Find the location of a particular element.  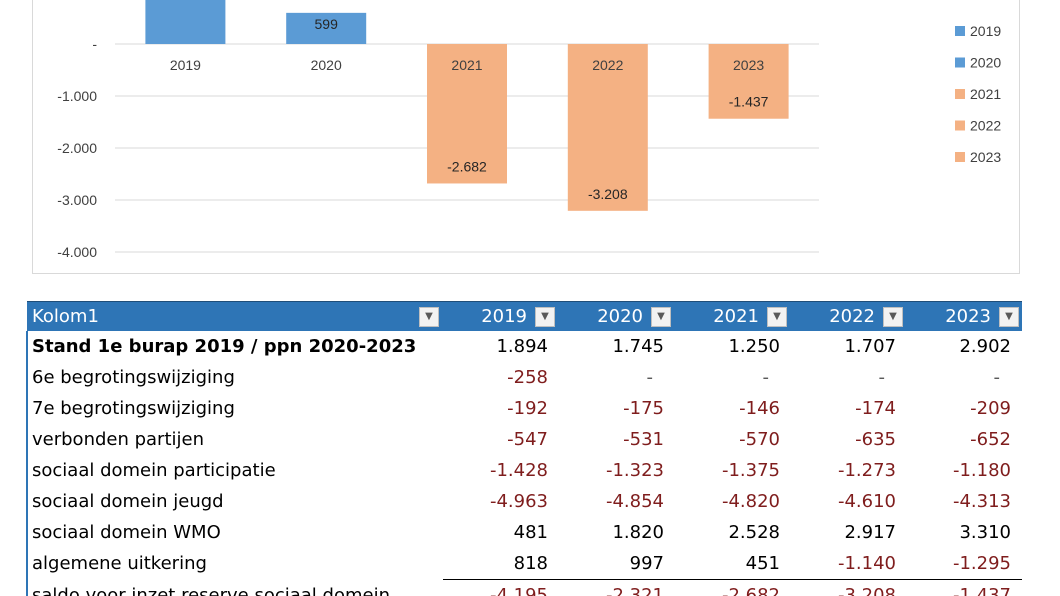

column-header-label: 2022 is located at coordinates (852, 316).